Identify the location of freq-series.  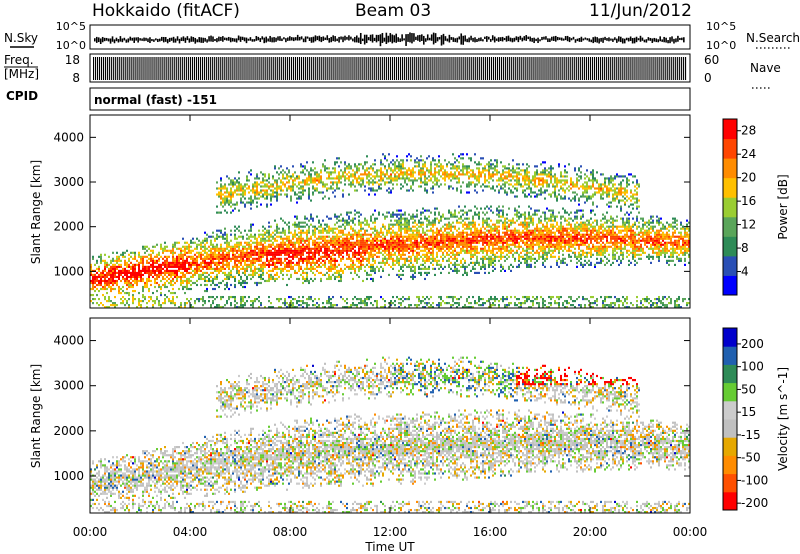
(390, 68).